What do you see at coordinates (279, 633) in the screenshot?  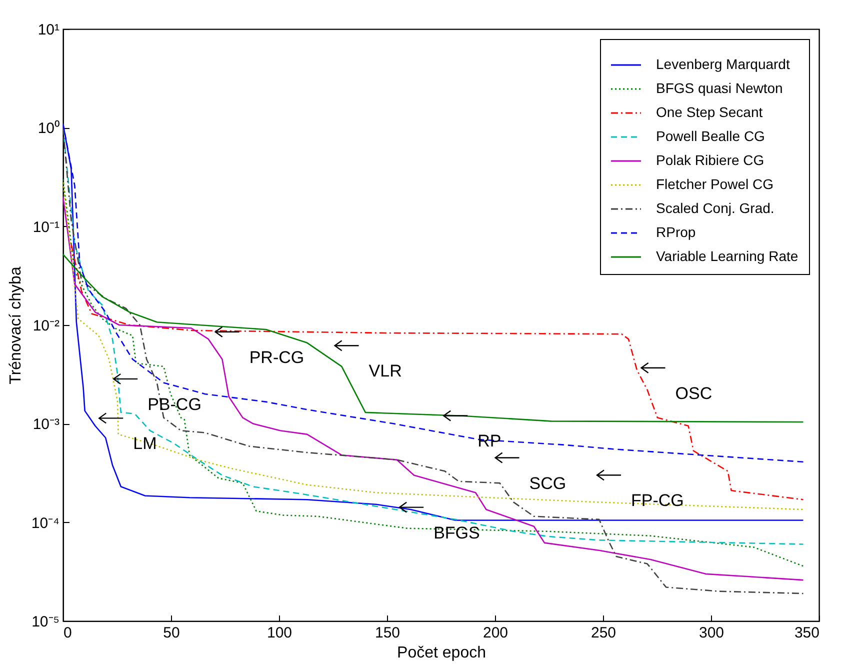 I see `x-tick-label: 100` at bounding box center [279, 633].